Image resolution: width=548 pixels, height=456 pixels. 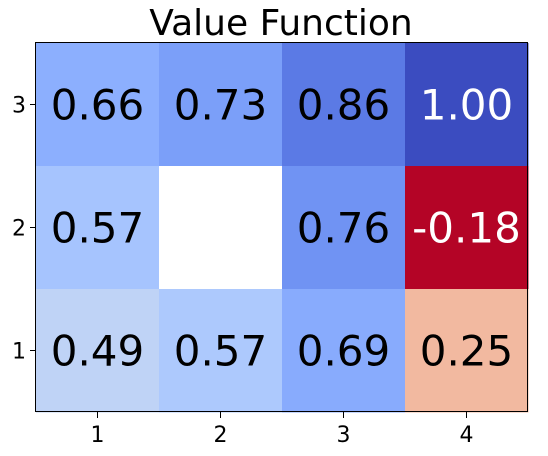 What do you see at coordinates (467, 435) in the screenshot?
I see `x-tick-label: 4` at bounding box center [467, 435].